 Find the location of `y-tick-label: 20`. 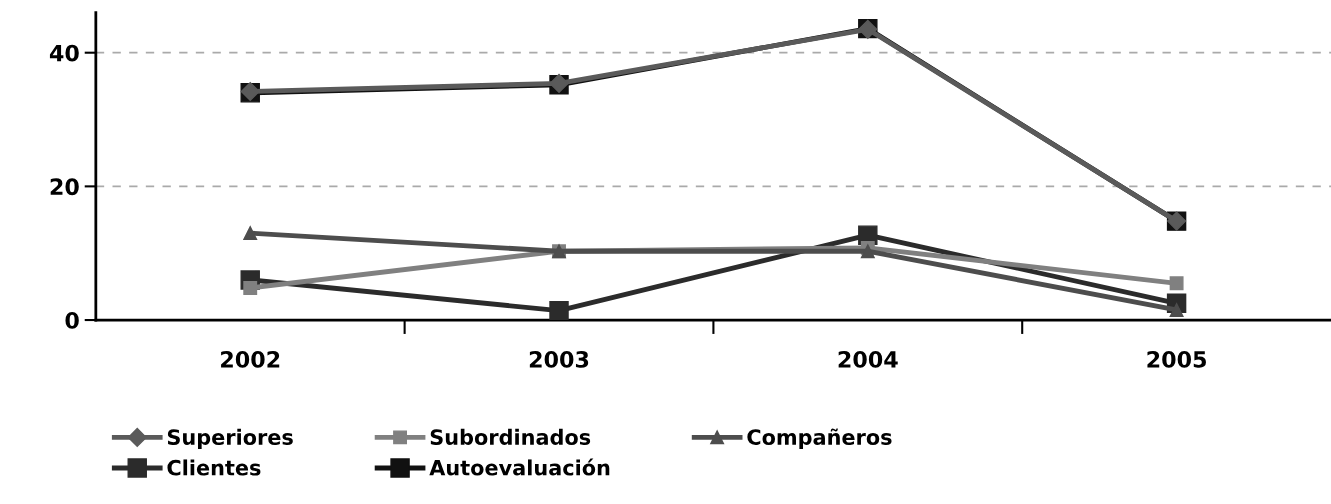

y-tick-label: 20 is located at coordinates (64, 187).